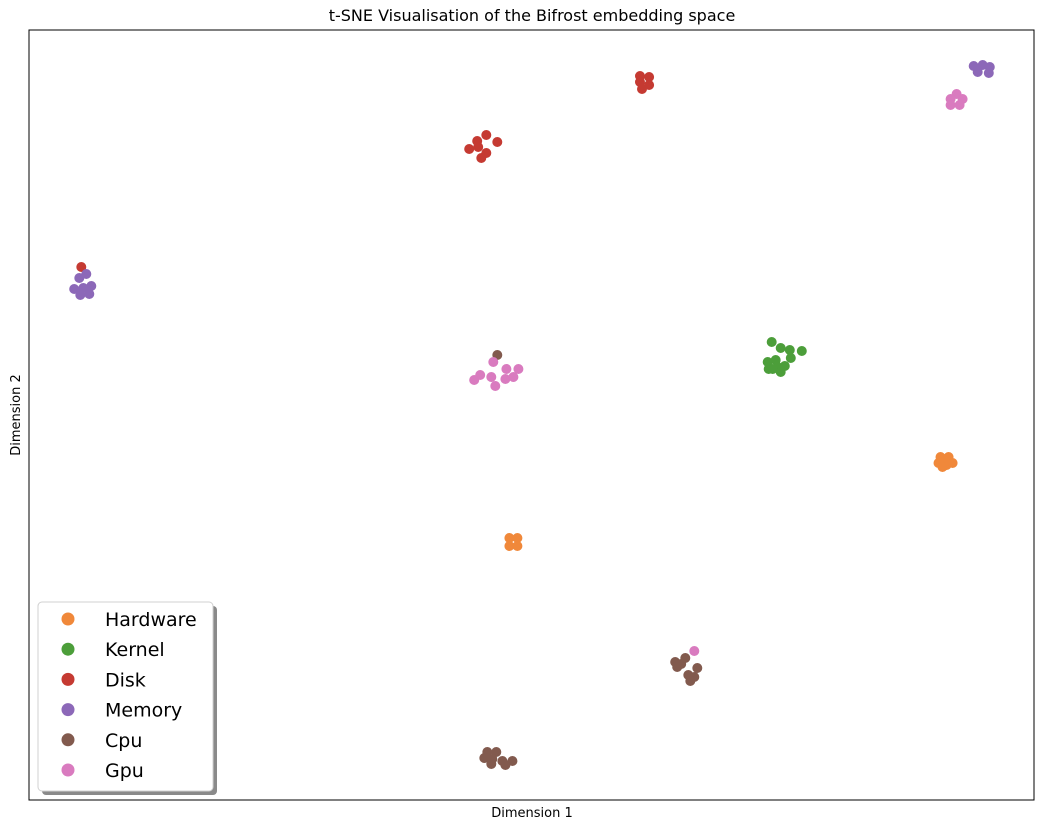  I want to click on legend-label-disk: Disk, so click(125, 680).